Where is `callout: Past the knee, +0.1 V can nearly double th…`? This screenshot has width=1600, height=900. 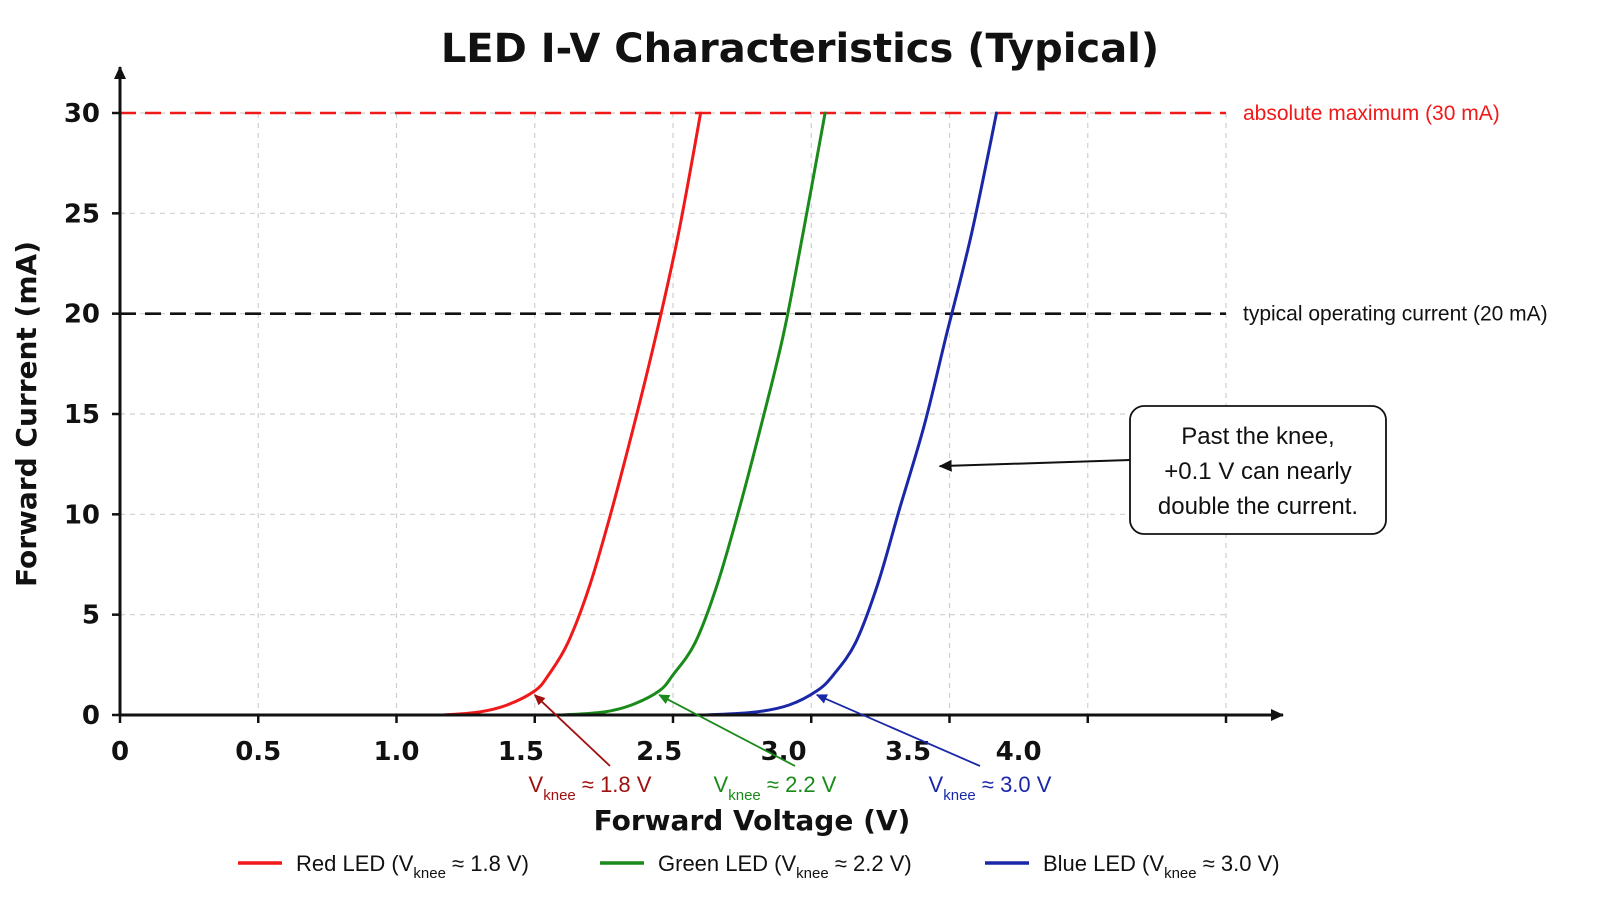 callout: Past the knee, +0.1 V can nearly double th… is located at coordinates (1162, 470).